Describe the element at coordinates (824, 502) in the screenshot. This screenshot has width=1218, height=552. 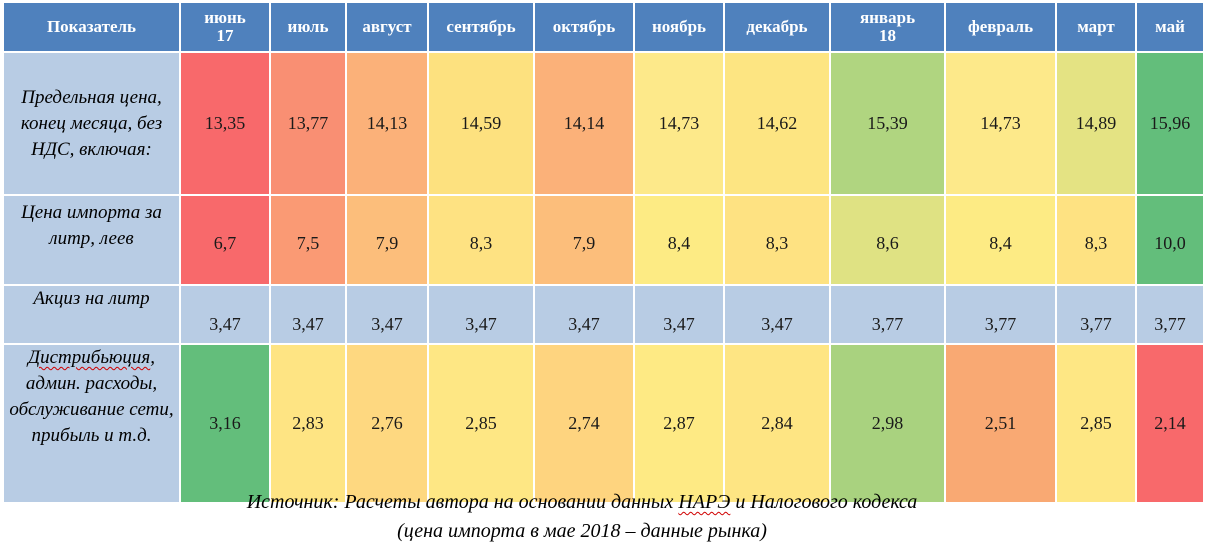
I see `source-text-end: и Налогового кодекса` at that location.